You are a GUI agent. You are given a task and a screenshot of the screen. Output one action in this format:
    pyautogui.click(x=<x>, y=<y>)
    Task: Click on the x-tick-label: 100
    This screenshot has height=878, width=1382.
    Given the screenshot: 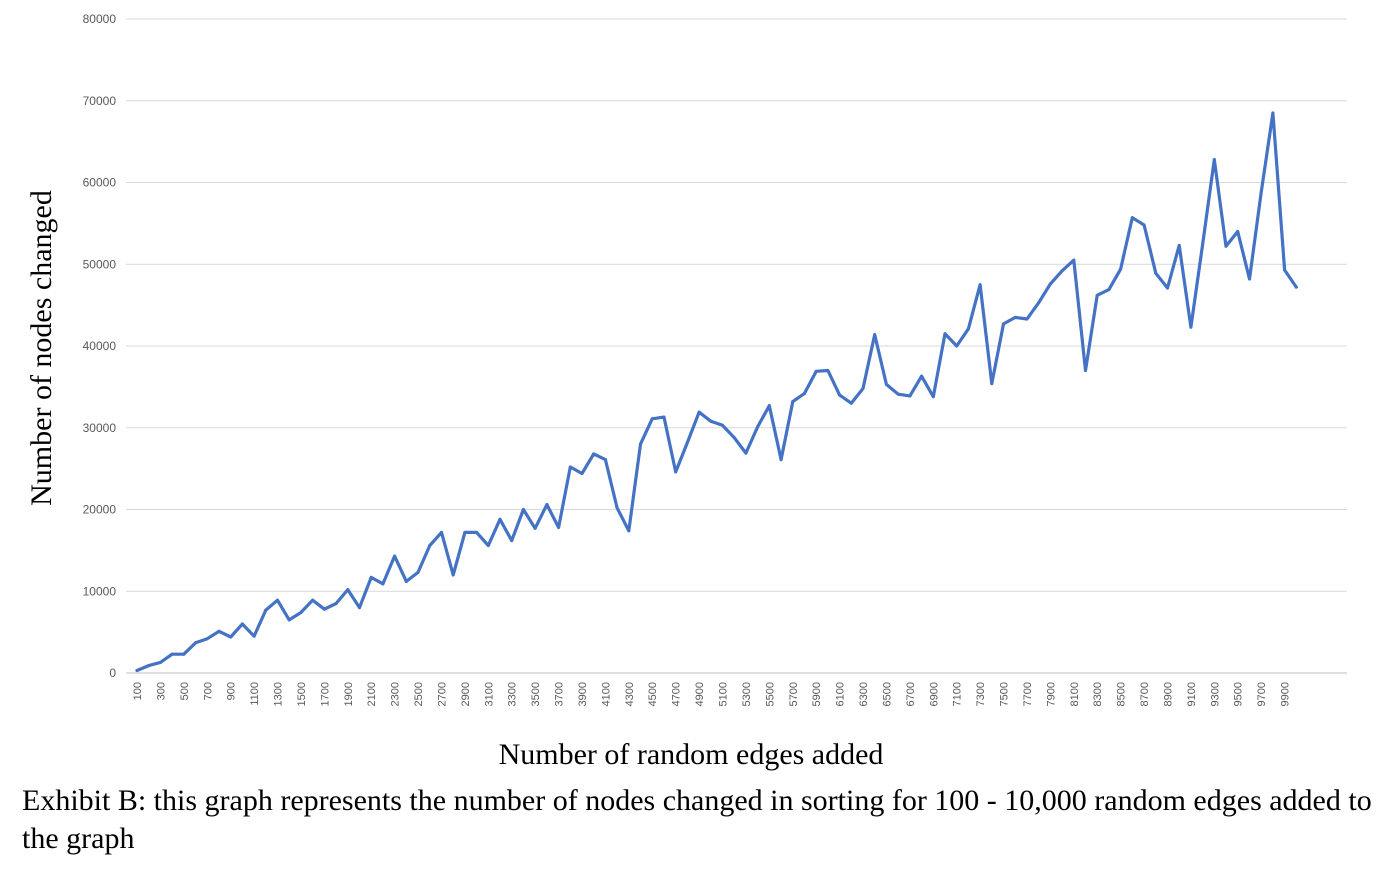 What is the action you would take?
    pyautogui.click(x=138, y=691)
    